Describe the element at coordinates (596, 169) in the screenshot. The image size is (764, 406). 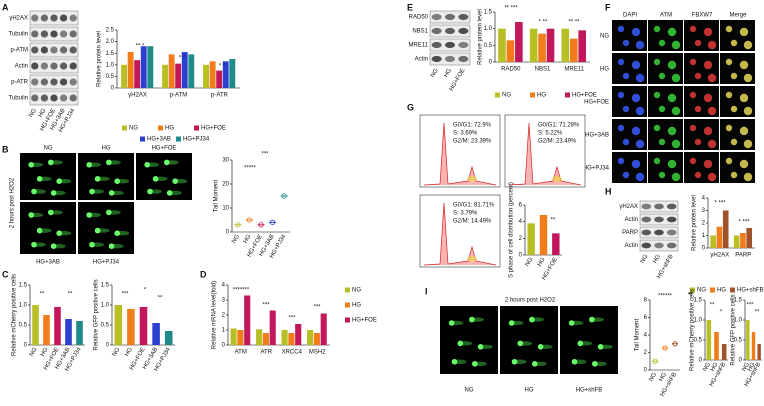
I see `if-row-label: HG+PJ34` at that location.